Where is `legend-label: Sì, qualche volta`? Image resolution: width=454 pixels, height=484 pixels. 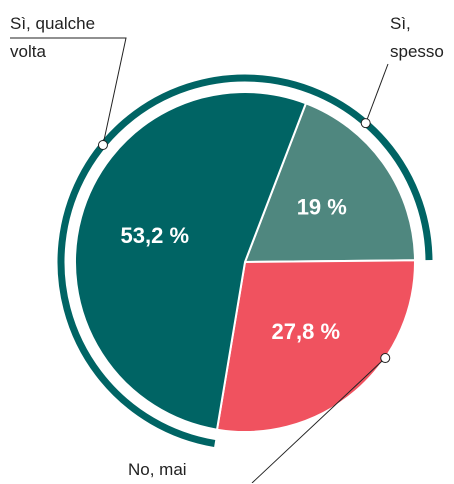 legend-label: Sì, qualche volta is located at coordinates (53, 37).